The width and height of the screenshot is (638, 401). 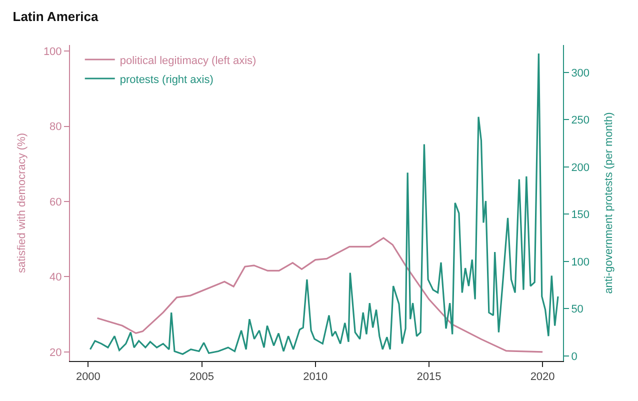 I want to click on x-tick-label: 2000, so click(x=88, y=377).